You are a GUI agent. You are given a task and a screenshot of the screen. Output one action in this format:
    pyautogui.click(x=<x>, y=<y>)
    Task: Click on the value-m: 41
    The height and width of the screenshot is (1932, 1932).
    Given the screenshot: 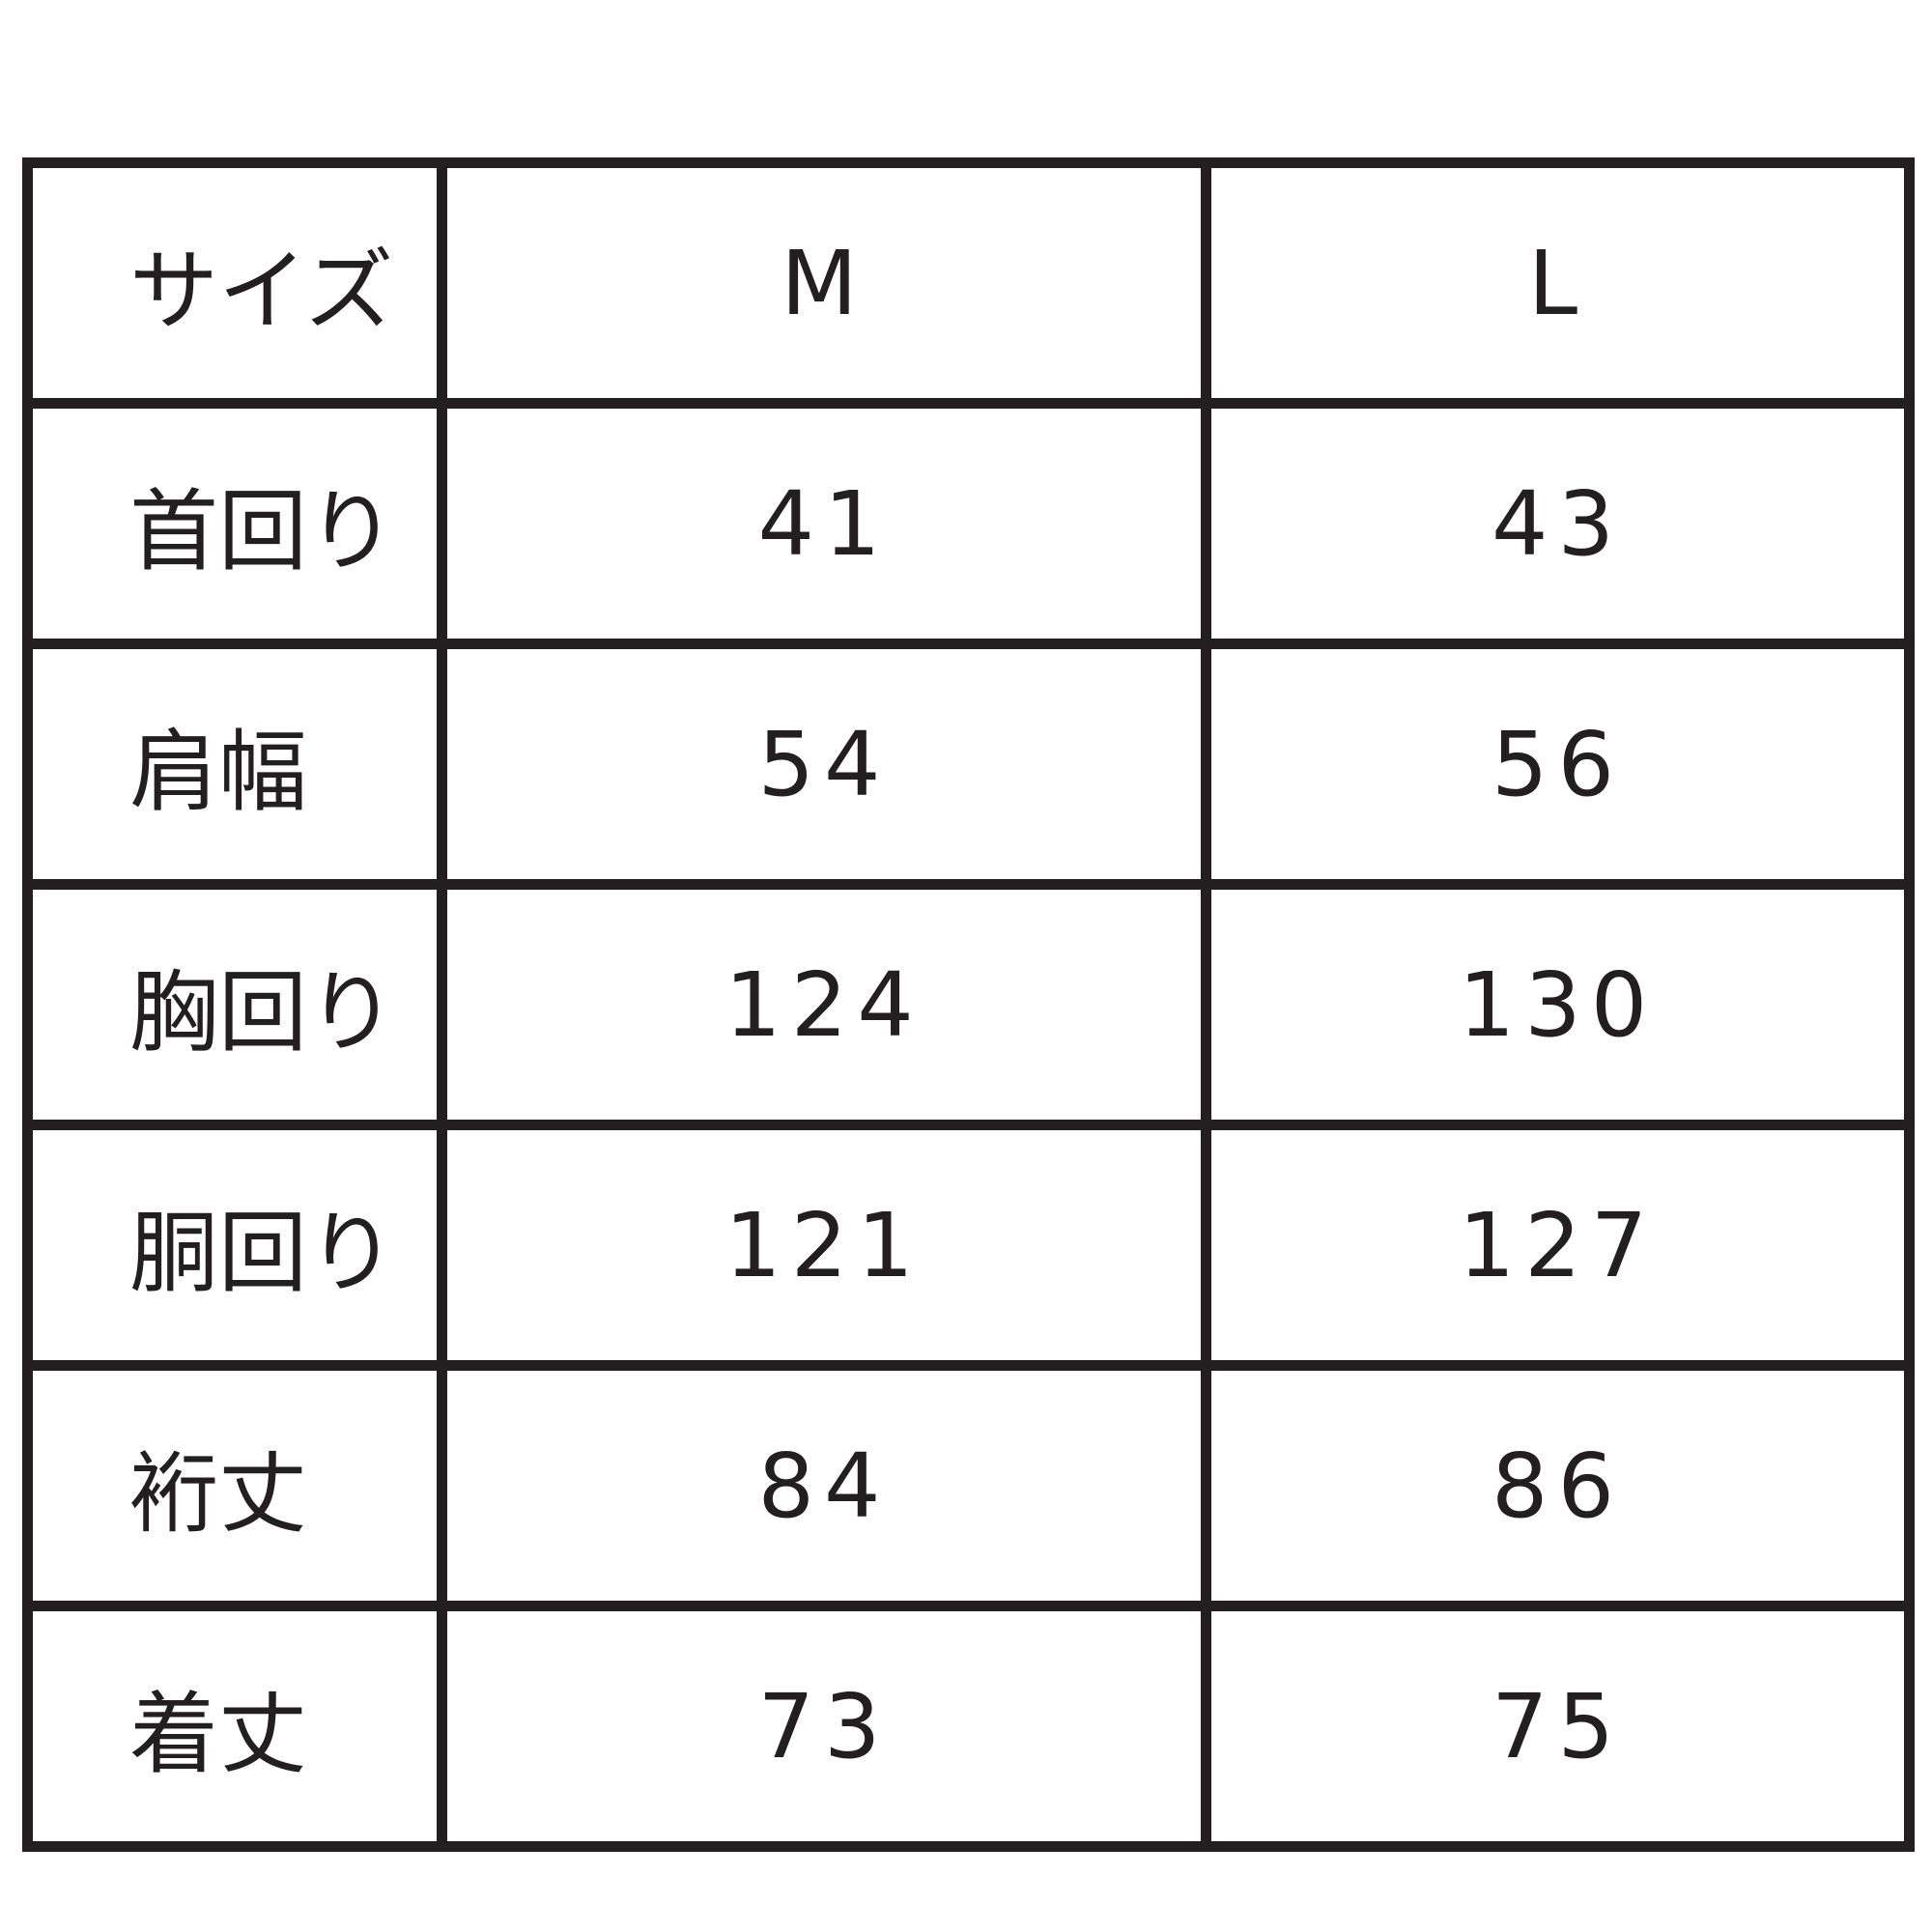 What is the action you would take?
    pyautogui.click(x=824, y=523)
    